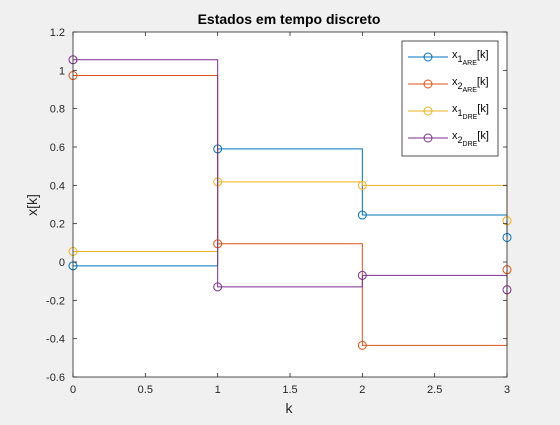  What do you see at coordinates (55, 340) in the screenshot?
I see `y-tick-label: -0.4` at bounding box center [55, 340].